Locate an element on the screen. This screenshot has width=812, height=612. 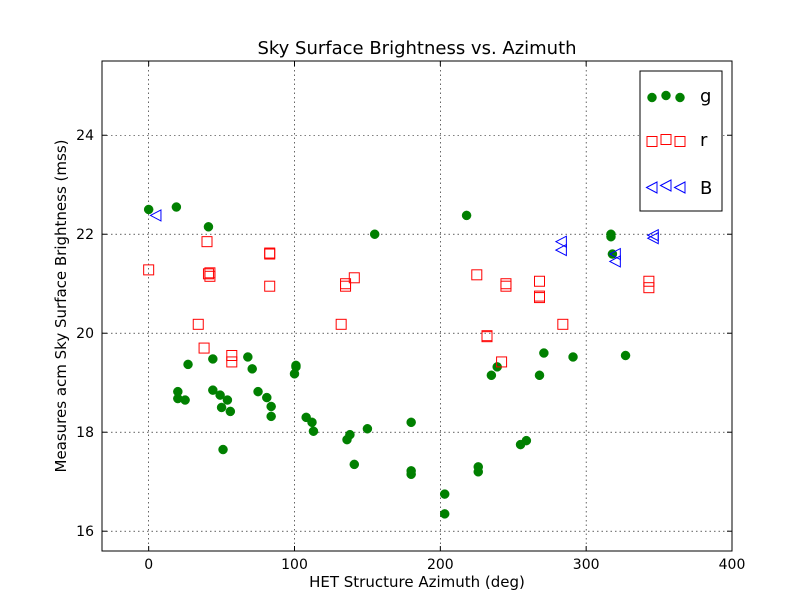
x-tick-label: 0 is located at coordinates (148, 565).